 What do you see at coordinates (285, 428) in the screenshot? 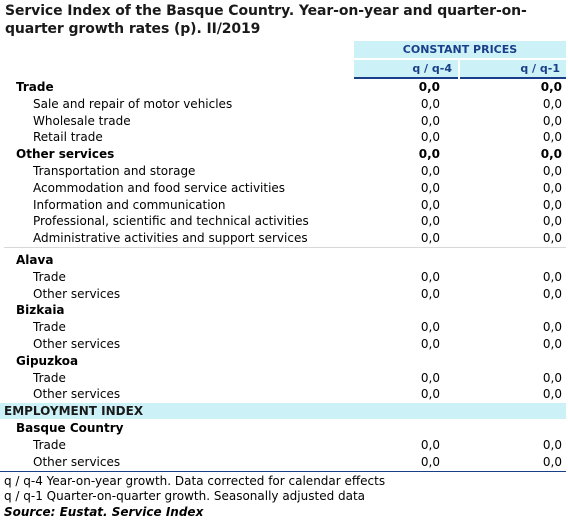
I see `region-heading: Basque Country` at bounding box center [285, 428].